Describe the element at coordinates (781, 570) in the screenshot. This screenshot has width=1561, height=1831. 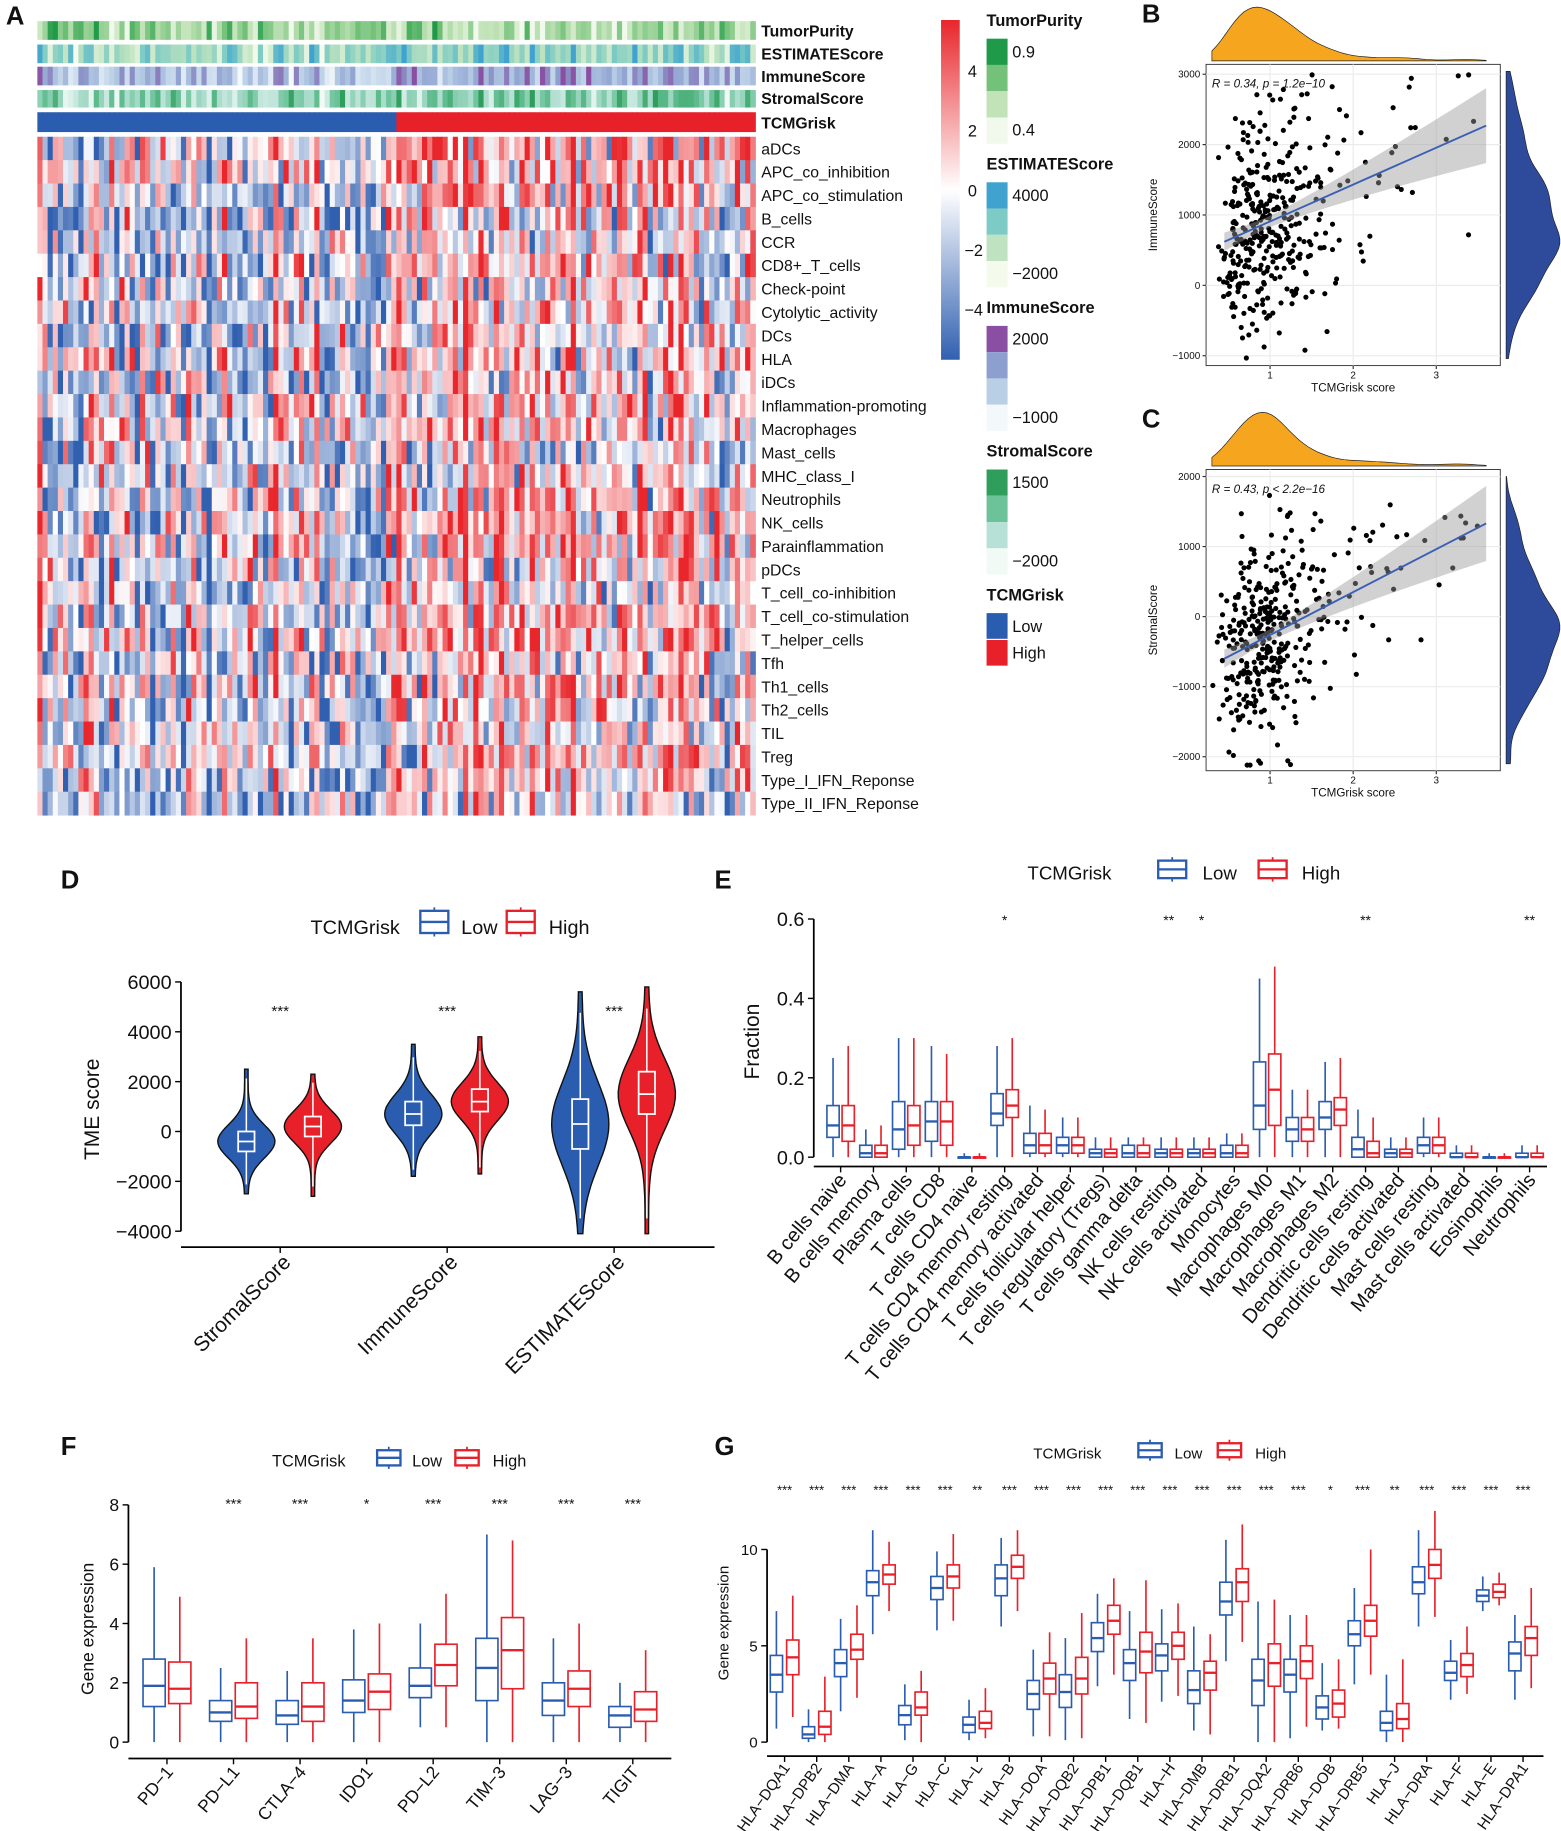
I see `heatmap-row-label: pDCs` at that location.